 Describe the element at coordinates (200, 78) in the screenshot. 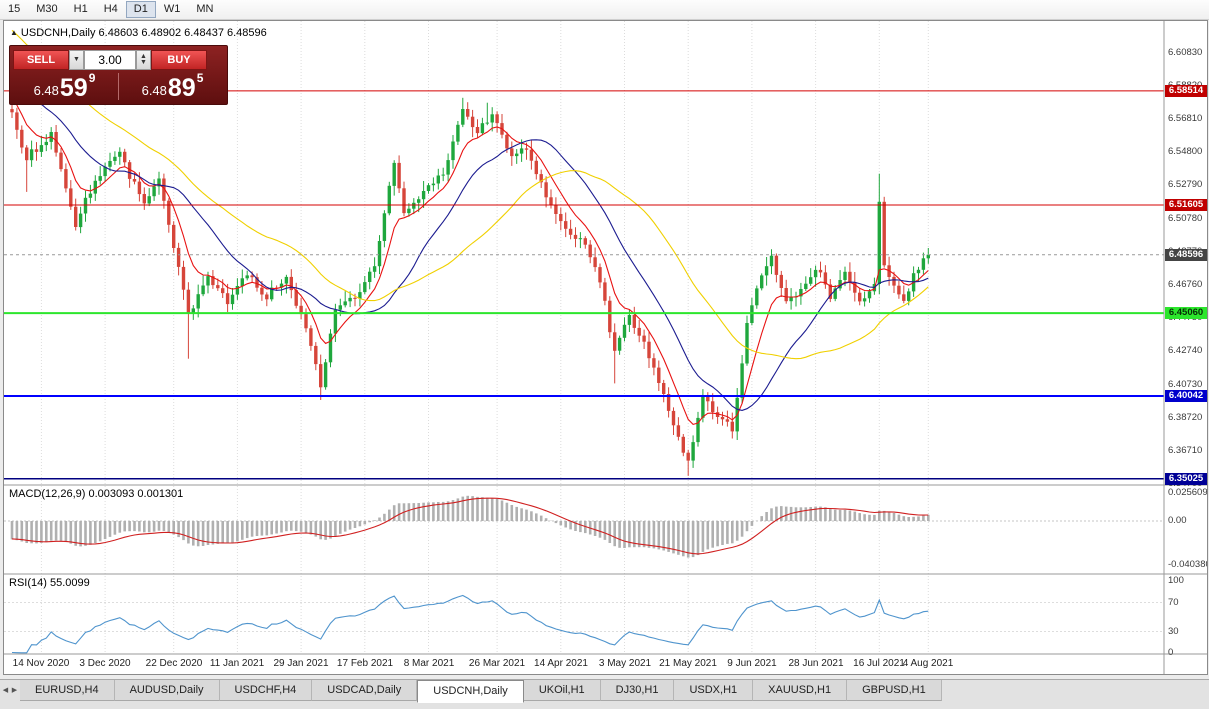

I see `buy-price-sup: 5` at that location.